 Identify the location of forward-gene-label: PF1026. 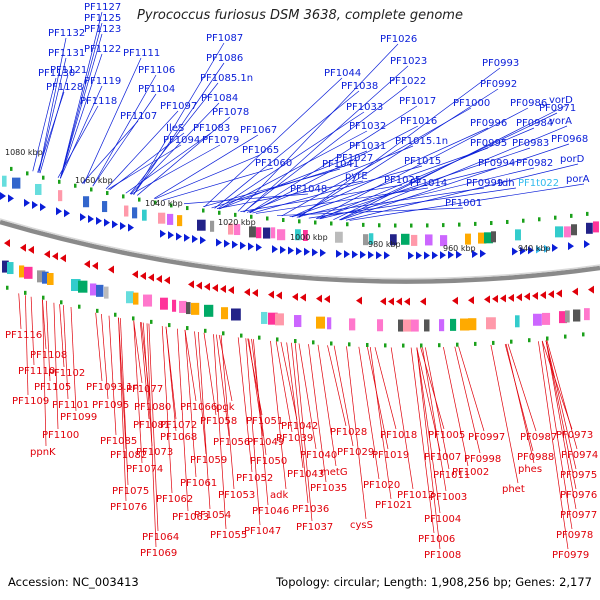
(398, 39).